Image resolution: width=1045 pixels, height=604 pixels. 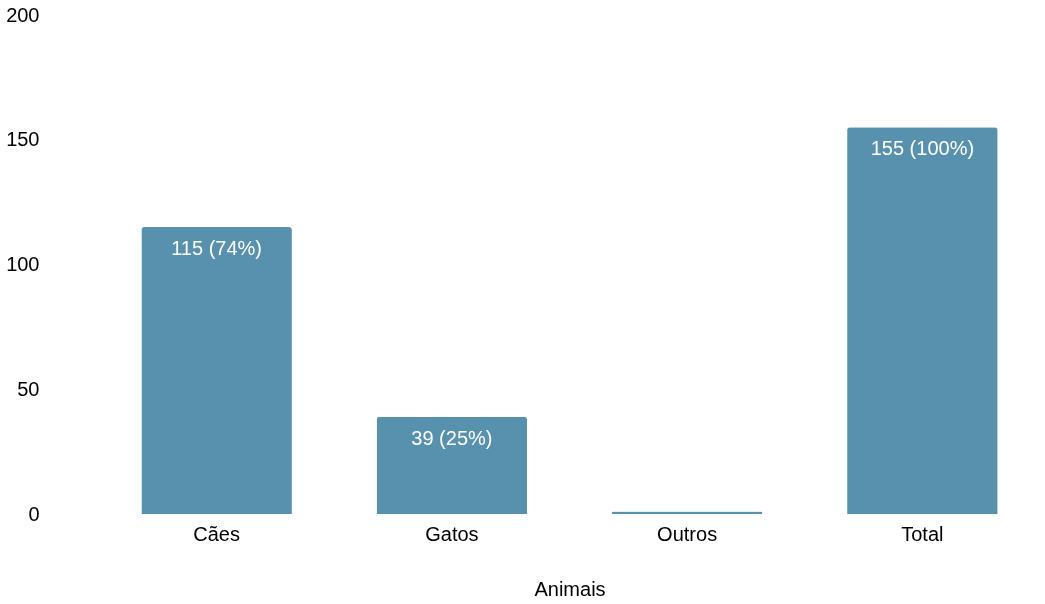 What do you see at coordinates (922, 148) in the screenshot?
I see `data-label: 155 (100%)` at bounding box center [922, 148].